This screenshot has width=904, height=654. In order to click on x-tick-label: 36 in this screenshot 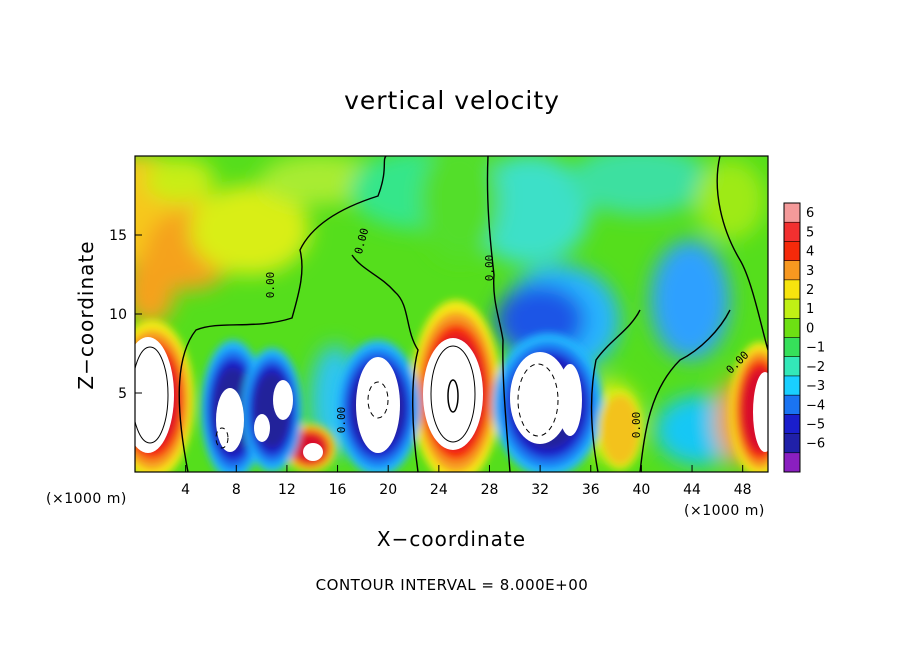, I will do `click(591, 490)`.